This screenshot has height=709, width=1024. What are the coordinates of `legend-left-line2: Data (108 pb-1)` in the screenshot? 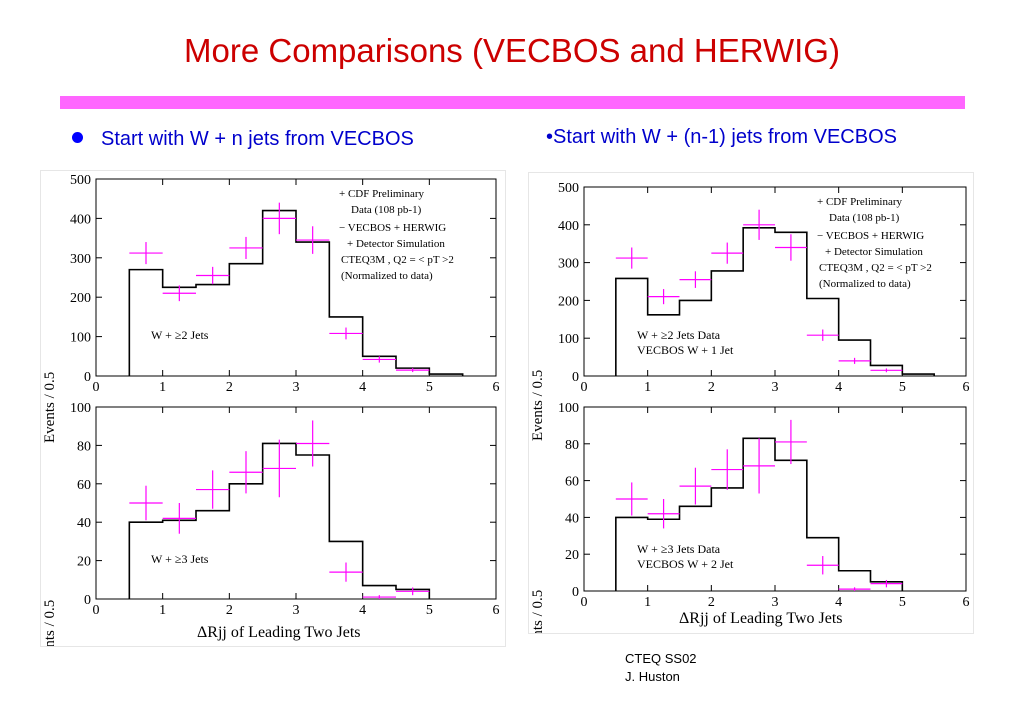 It's located at (386, 210).